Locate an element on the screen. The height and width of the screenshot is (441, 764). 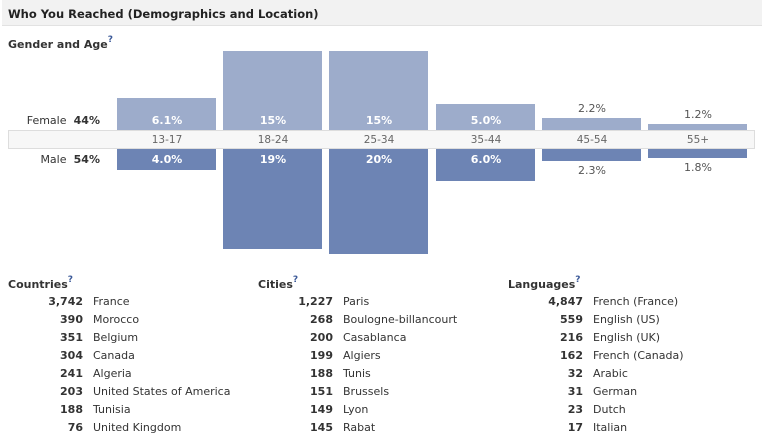
cities-row: 200 Casablanca is located at coordinates (373, 340).